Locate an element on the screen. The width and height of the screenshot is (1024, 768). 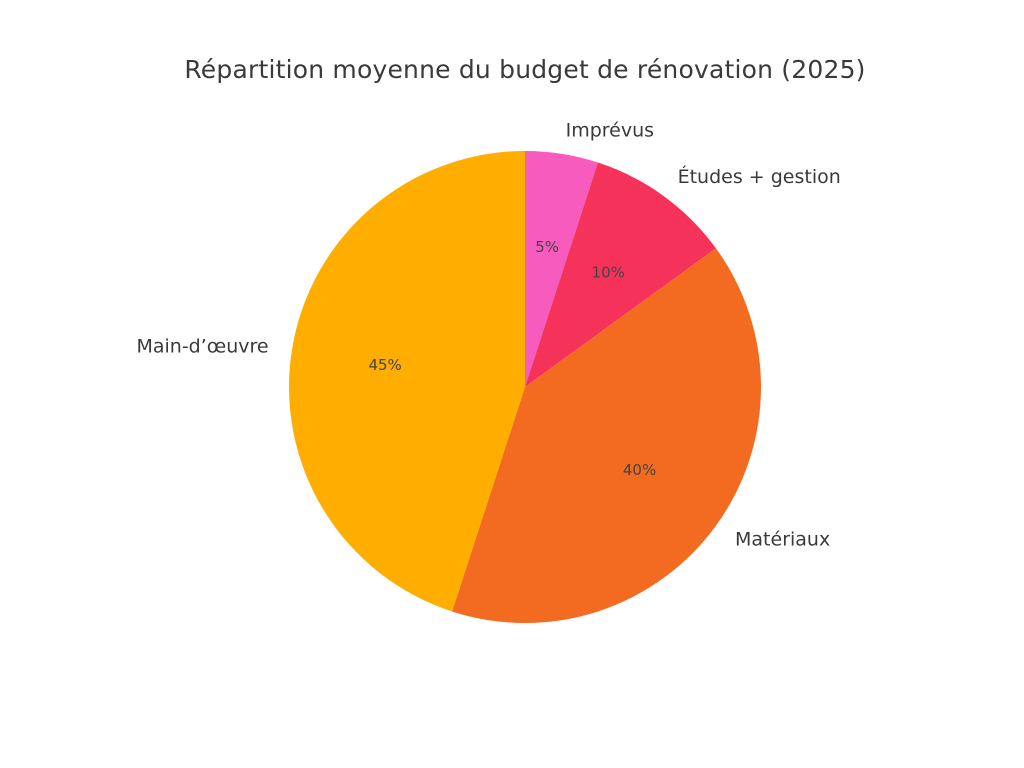
pie-slice--tudes-gestion is located at coordinates (620, 274).